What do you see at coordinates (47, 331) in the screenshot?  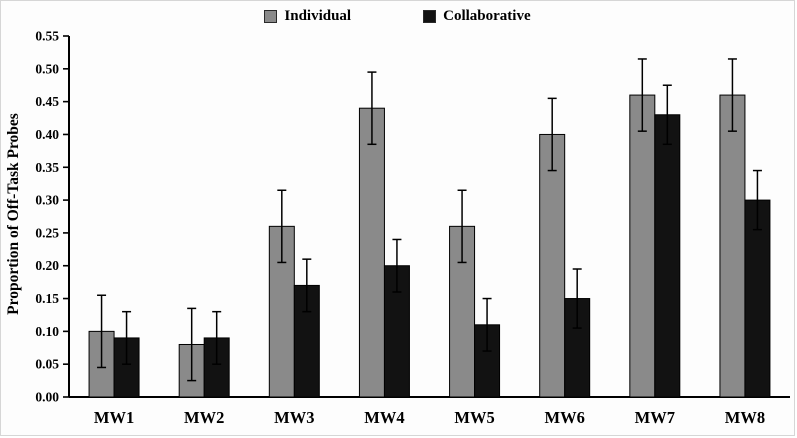 I see `y-axis-tick-label: 0.10` at bounding box center [47, 331].